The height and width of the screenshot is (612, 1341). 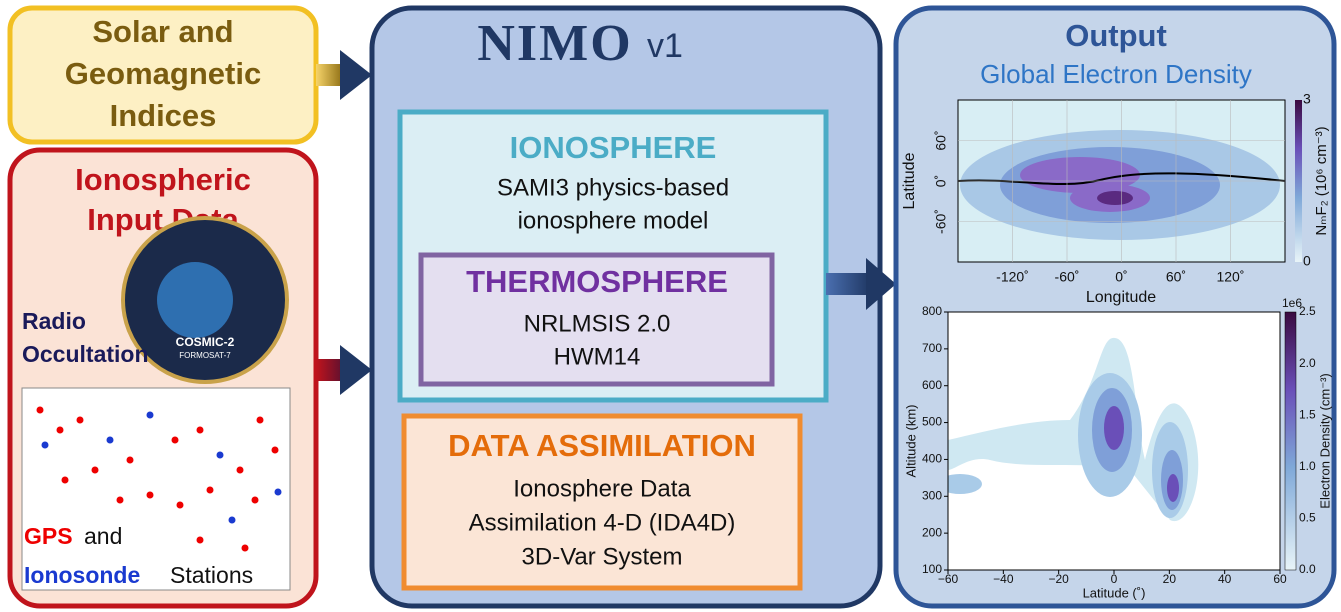 What do you see at coordinates (665, 46) in the screenshot?
I see `nimo-version: v1` at bounding box center [665, 46].